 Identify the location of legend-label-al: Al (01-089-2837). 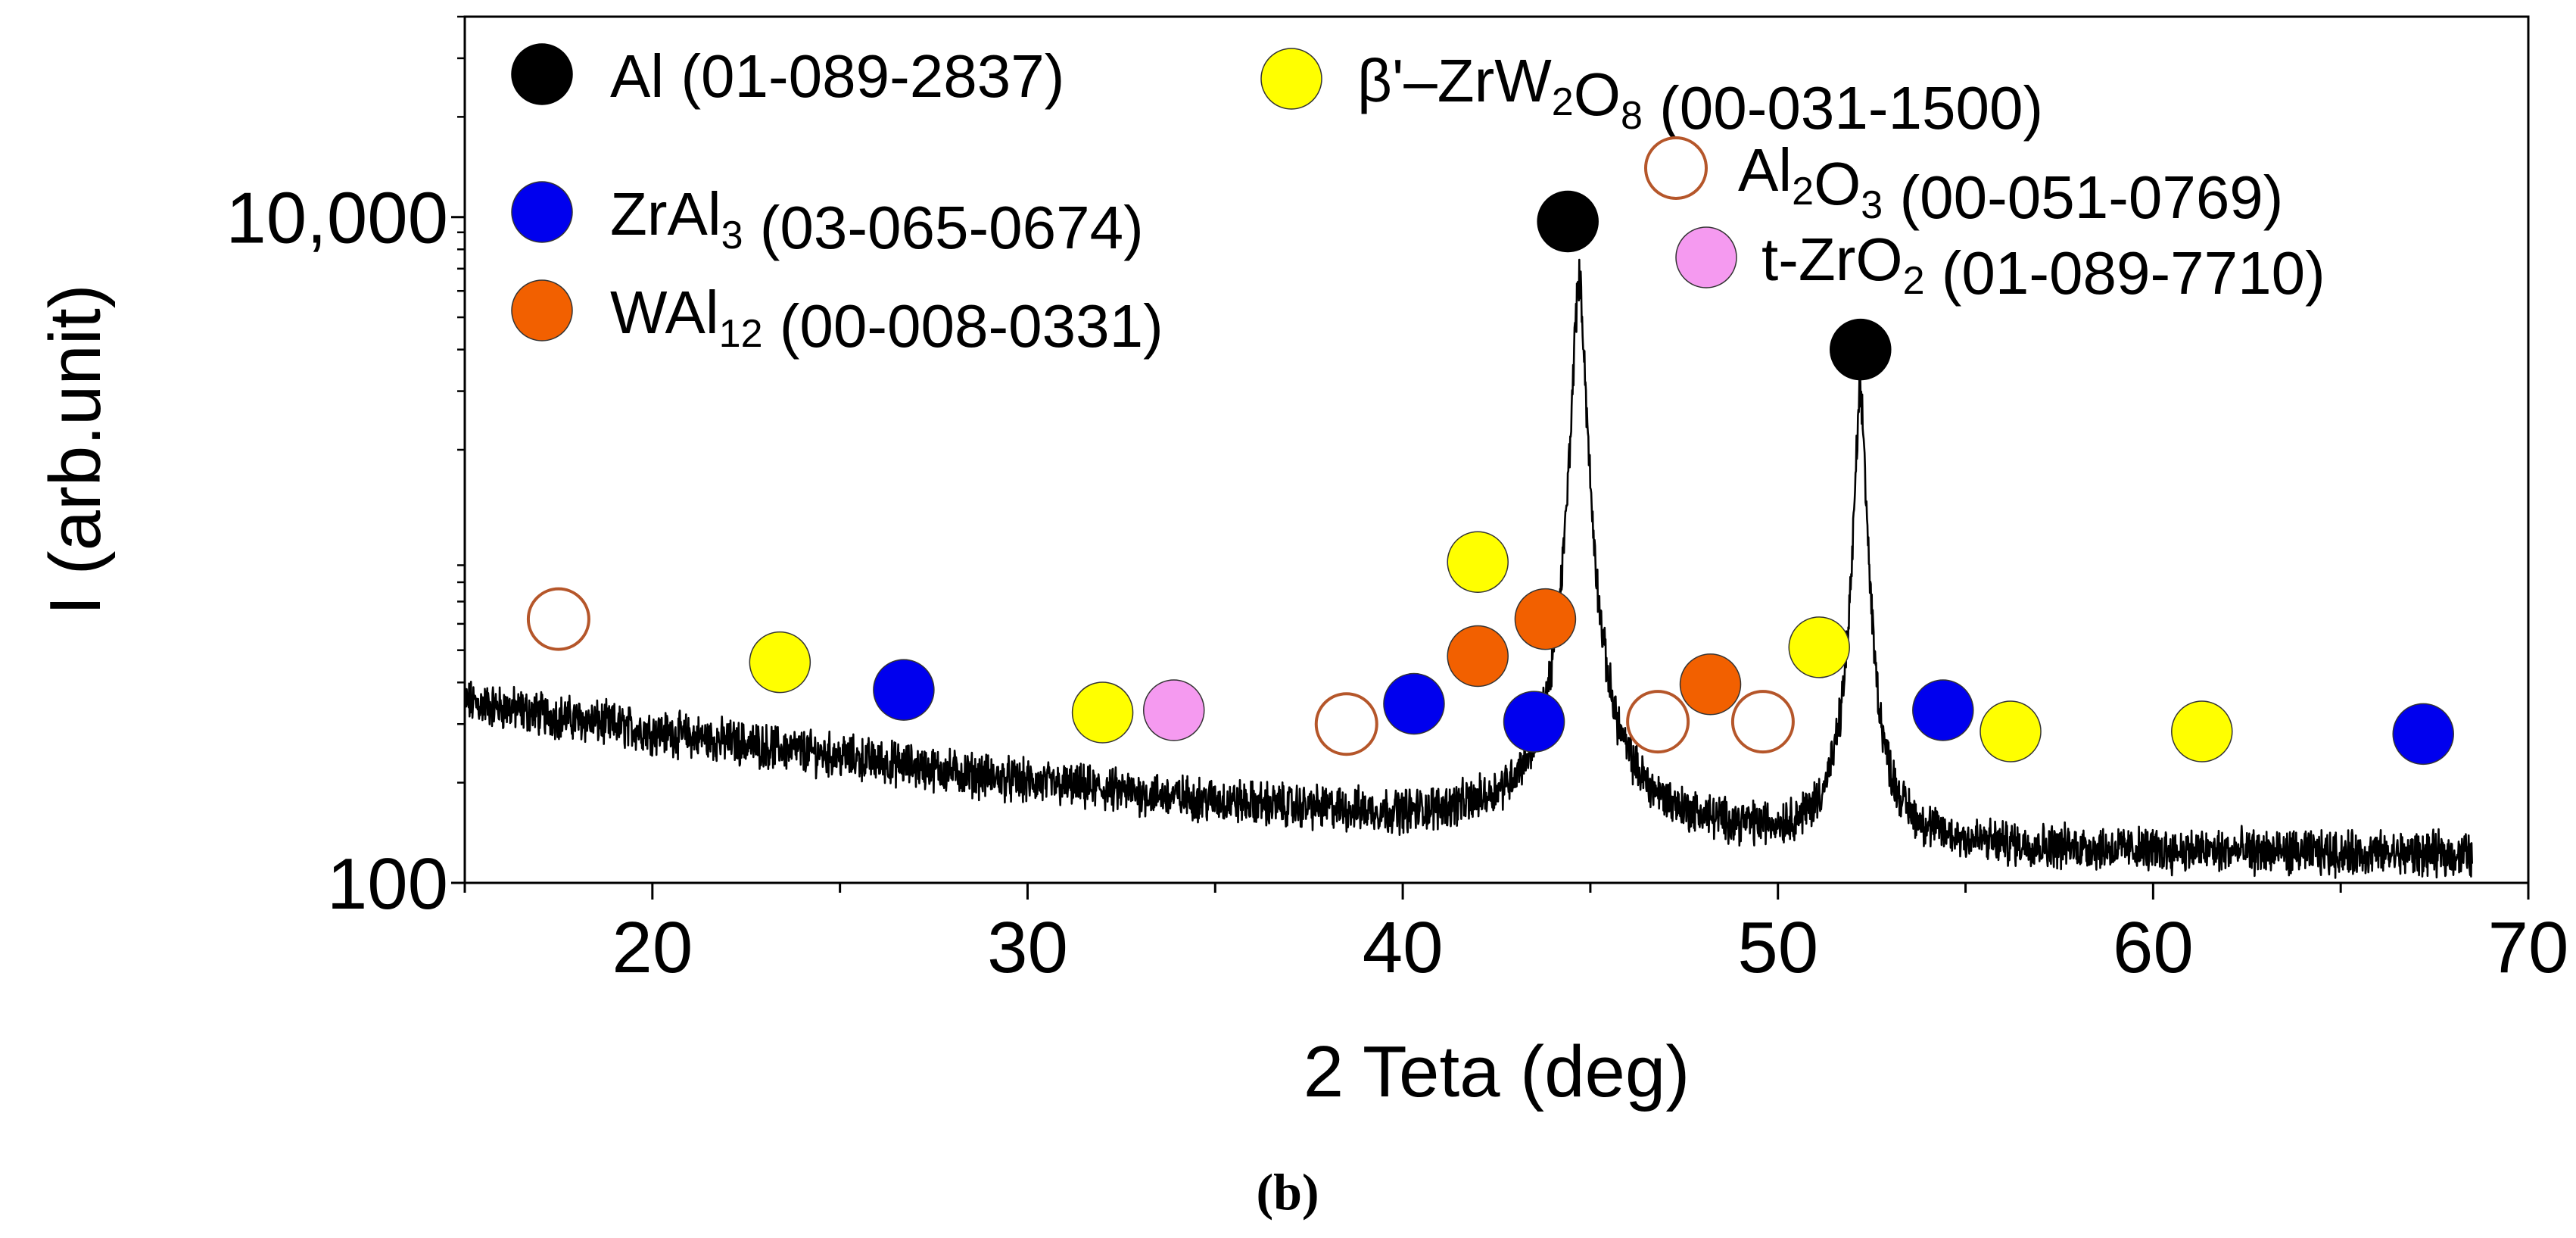
(837, 76).